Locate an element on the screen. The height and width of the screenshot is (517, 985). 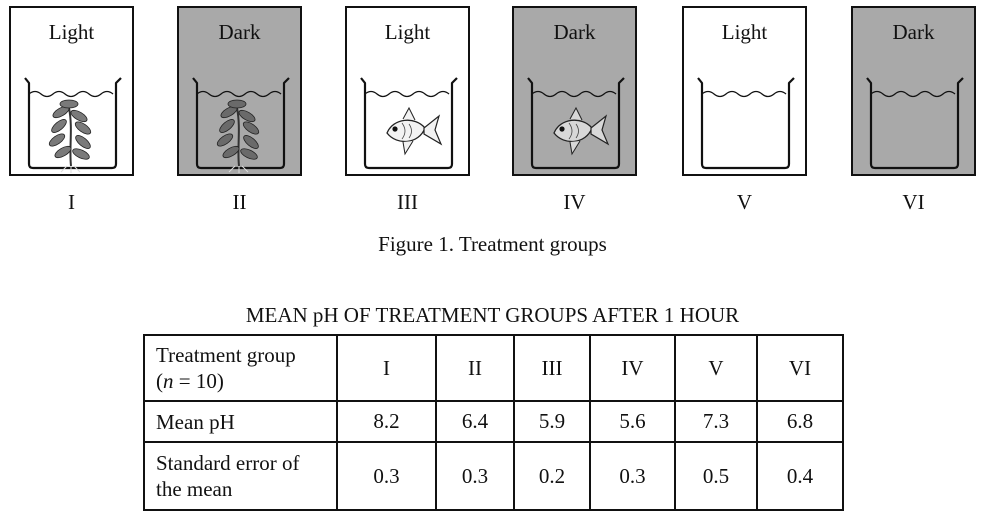
row-label-line2: the mean is located at coordinates (194, 489).